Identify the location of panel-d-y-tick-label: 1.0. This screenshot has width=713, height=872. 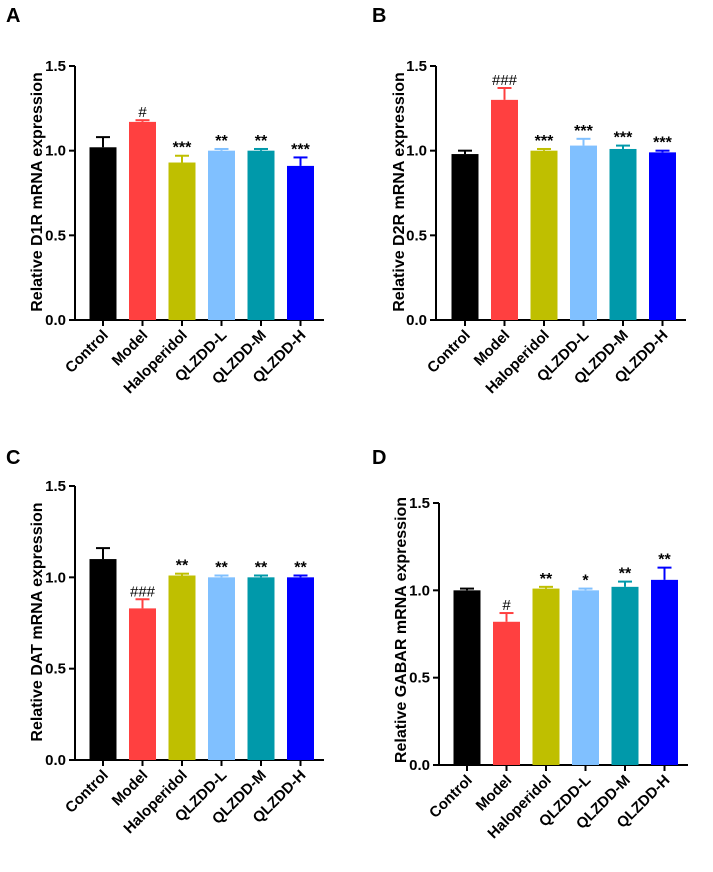
(419, 590).